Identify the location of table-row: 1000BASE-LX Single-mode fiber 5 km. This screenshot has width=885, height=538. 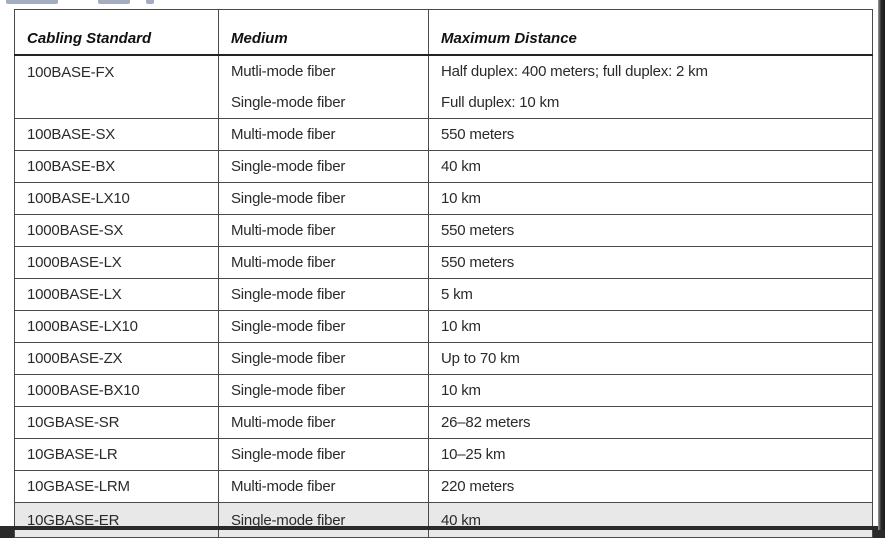
(443, 294).